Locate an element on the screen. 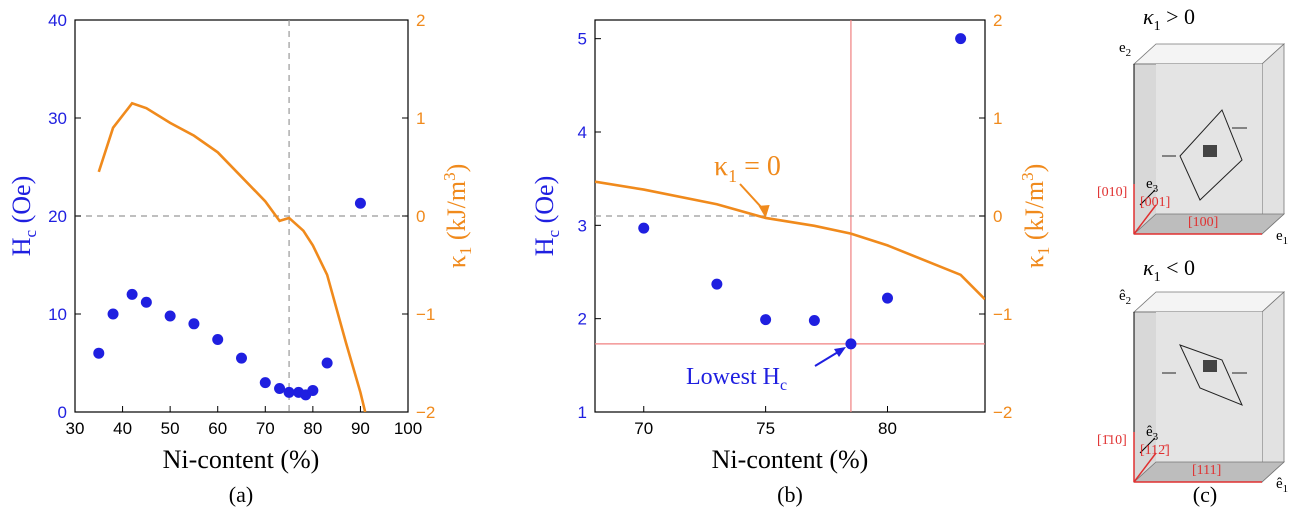 The width and height of the screenshot is (1297, 513). x-tick-label: 100 is located at coordinates (408, 428).